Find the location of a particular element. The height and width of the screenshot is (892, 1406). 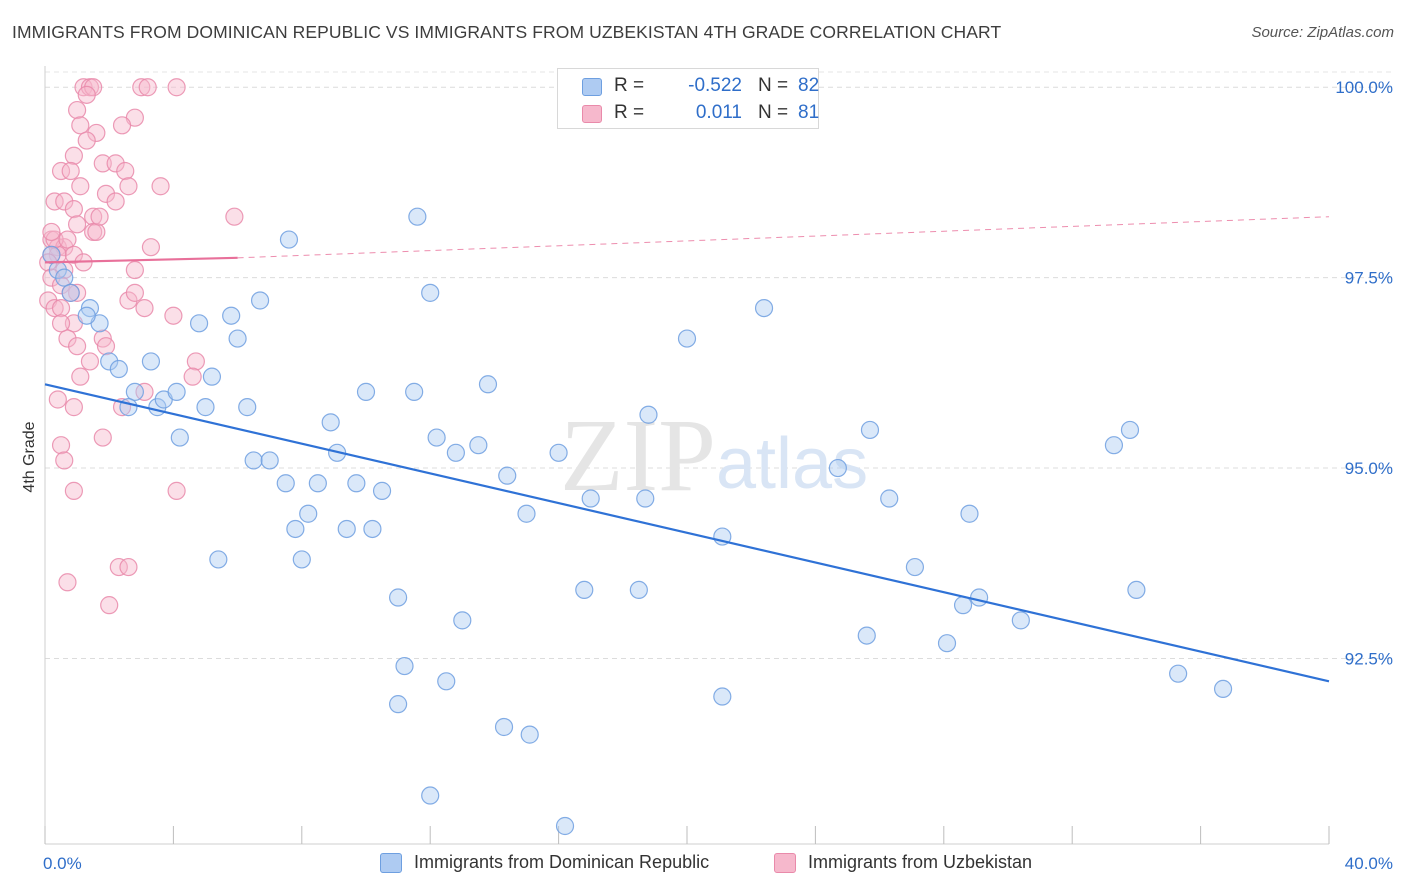

source-credit: Source: ZipAtlas.com is located at coordinates (1322, 32).